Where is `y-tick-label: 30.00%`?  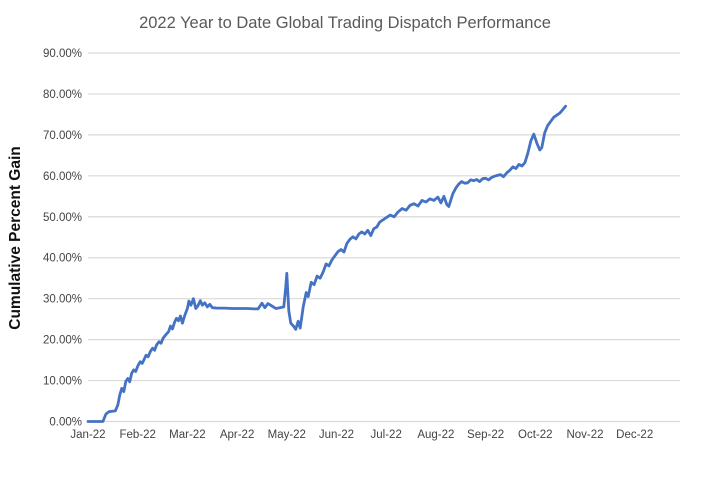
y-tick-label: 30.00% is located at coordinates (62, 300).